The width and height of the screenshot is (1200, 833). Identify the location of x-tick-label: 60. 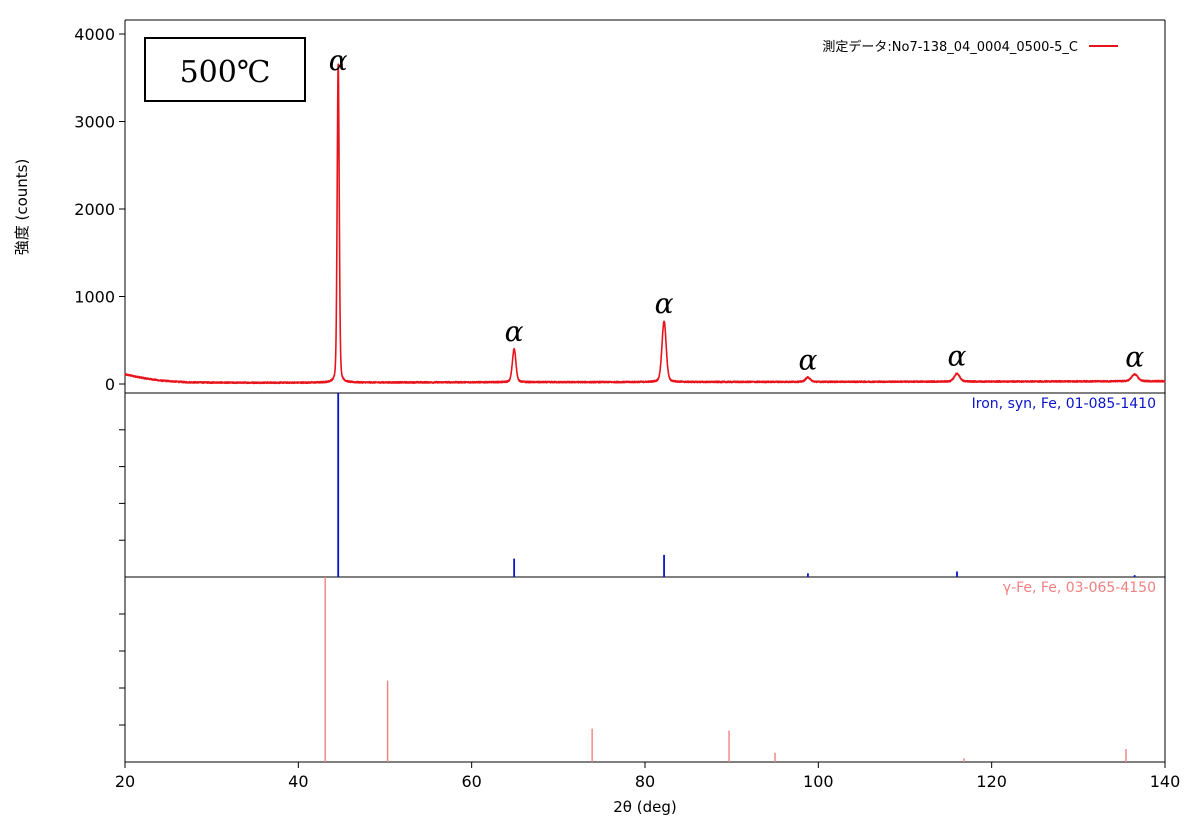
(471, 781).